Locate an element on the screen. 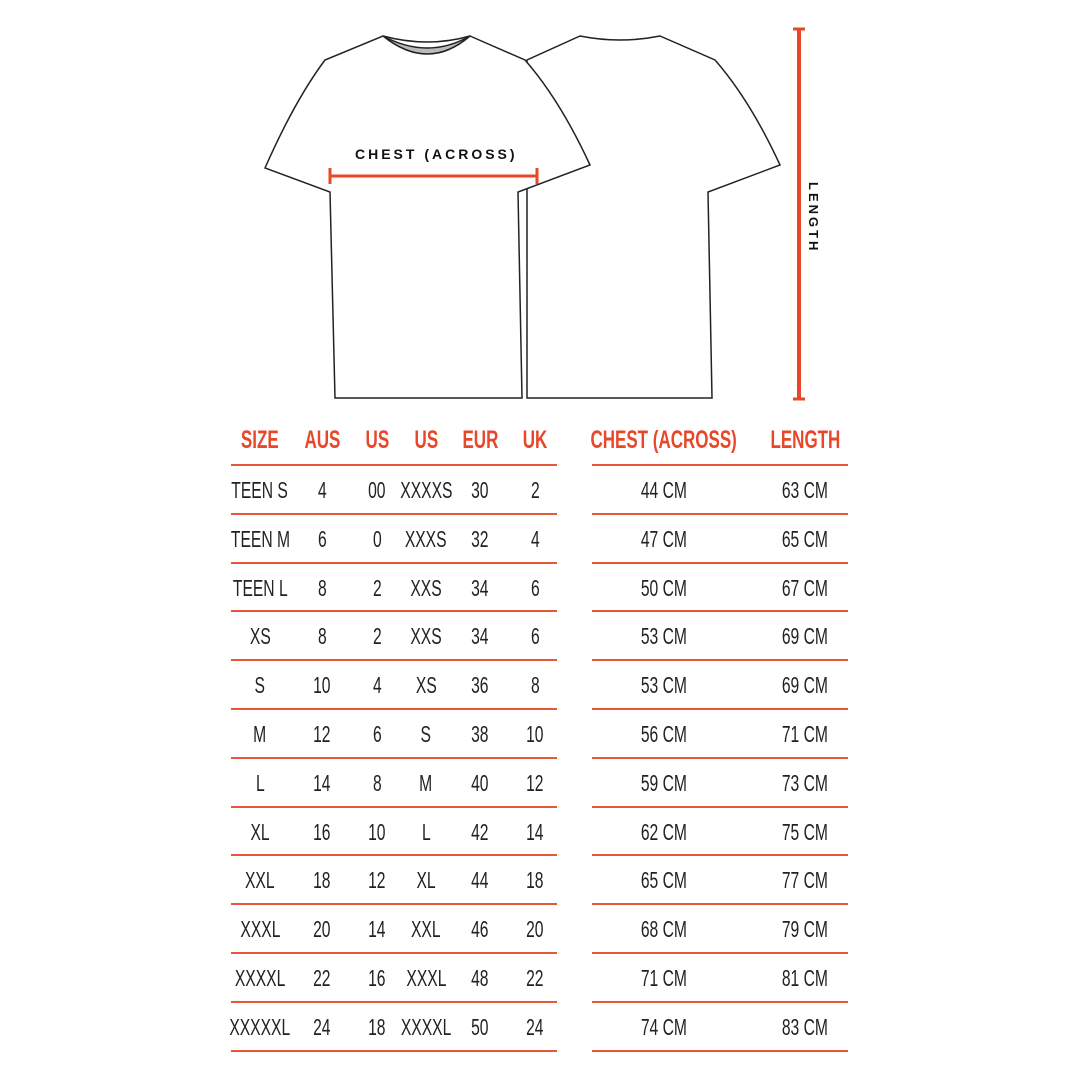 The image size is (1080, 1080). measure-cell-text: 53 CM is located at coordinates (664, 636).